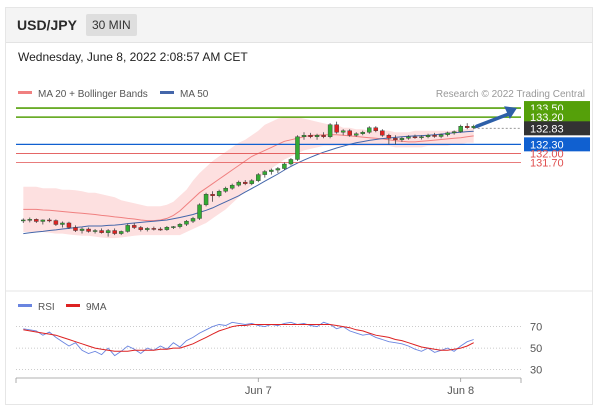  Describe the element at coordinates (547, 154) in the screenshot. I see `level-label: 132.00` at that location.